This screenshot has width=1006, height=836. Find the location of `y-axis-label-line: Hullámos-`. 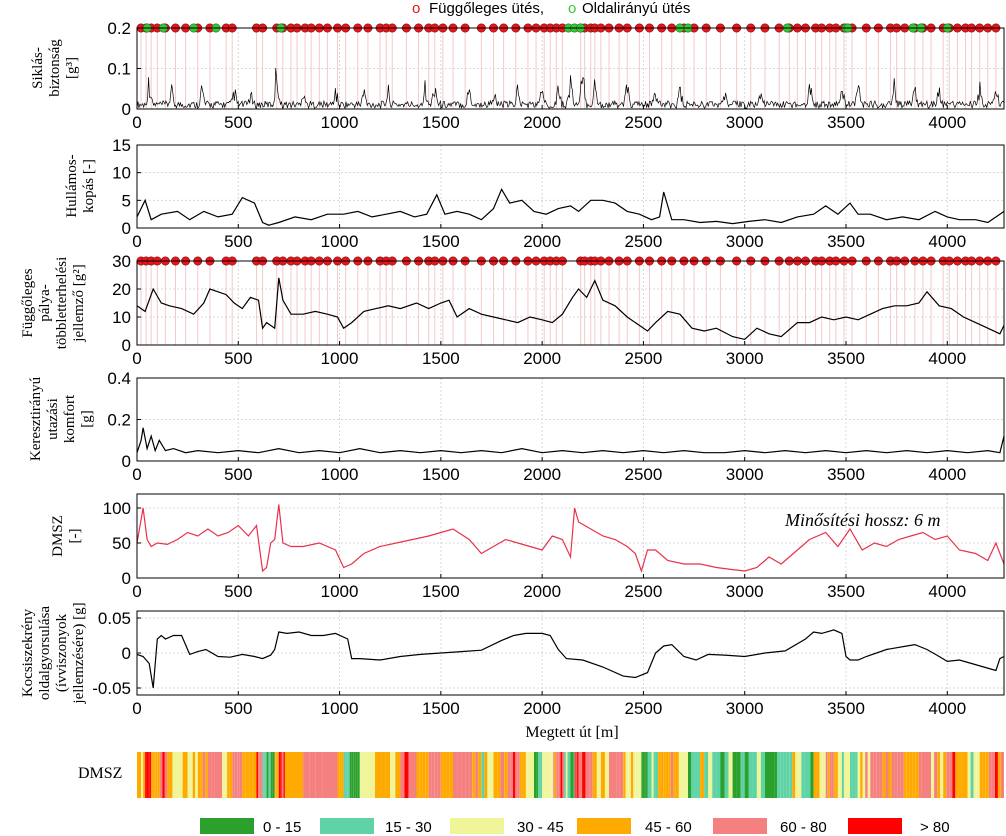

y-axis-label-line: Hullámos- is located at coordinates (72, 185).